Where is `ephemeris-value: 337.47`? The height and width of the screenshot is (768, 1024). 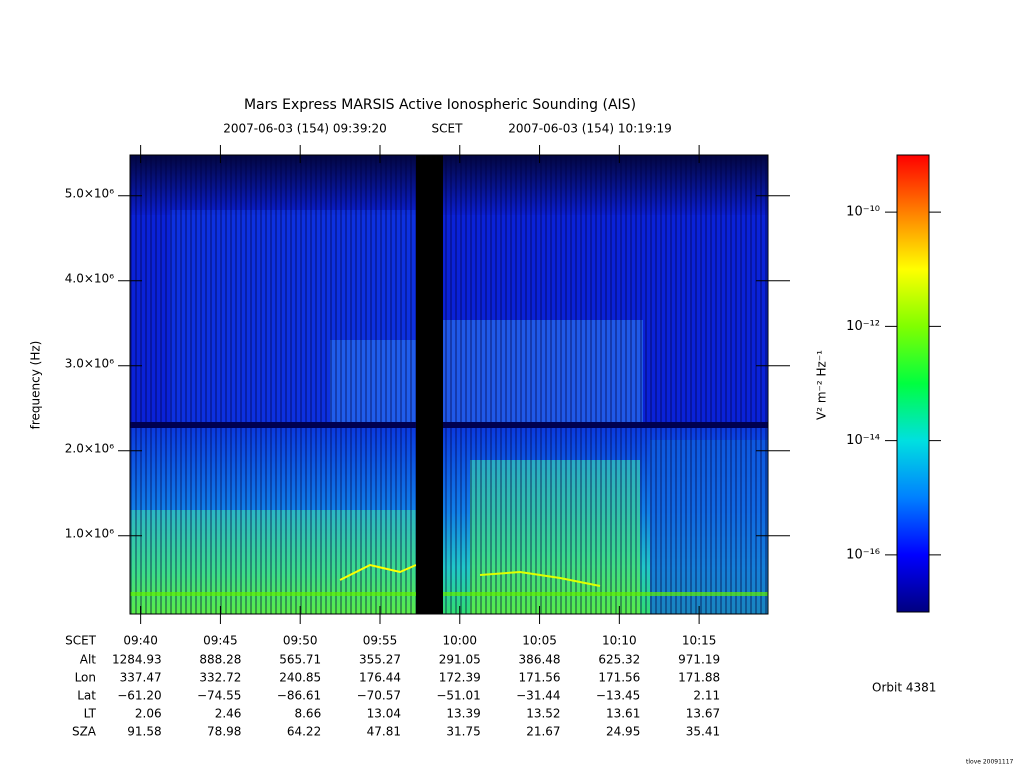 ephemeris-value: 337.47 is located at coordinates (141, 678).